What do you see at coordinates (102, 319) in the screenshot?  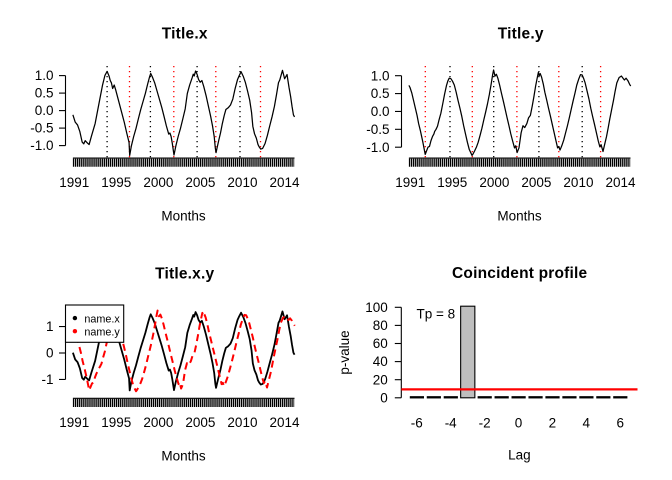 I see `svg-text: name.x` at bounding box center [102, 319].